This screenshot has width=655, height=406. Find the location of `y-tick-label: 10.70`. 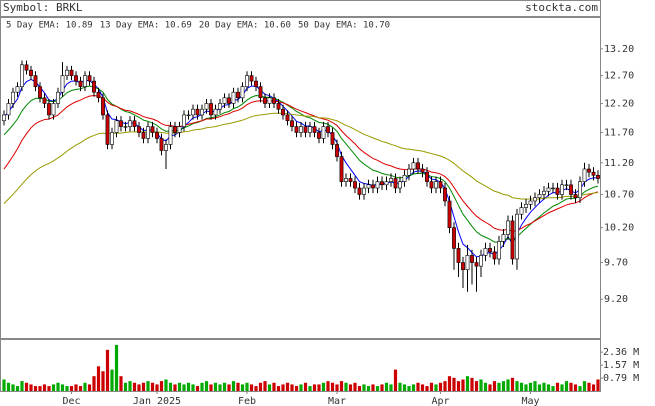

y-tick-label: 10.70 is located at coordinates (619, 194).